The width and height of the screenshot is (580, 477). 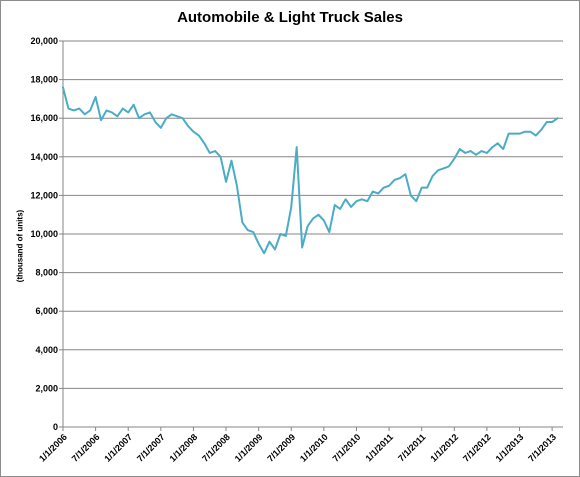 What do you see at coordinates (44, 195) in the screenshot?
I see `y-tick-label: 12,000` at bounding box center [44, 195].